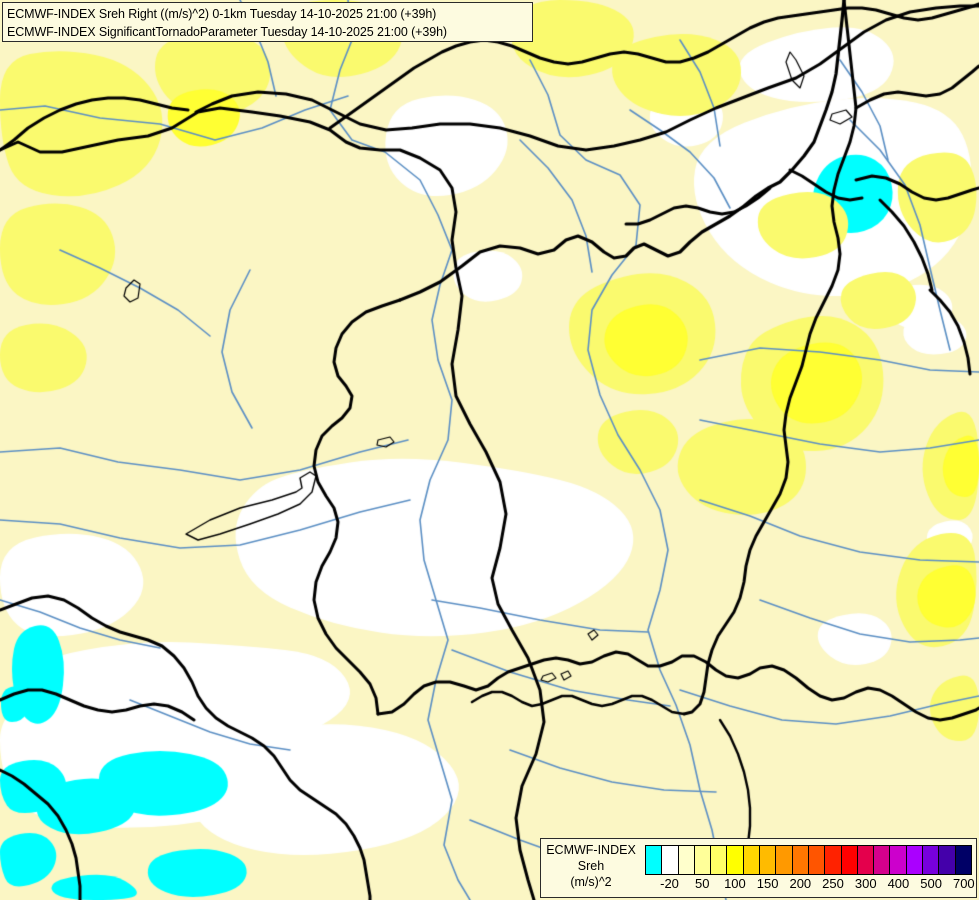 This screenshot has height=900, width=979. Describe the element at coordinates (669, 883) in the screenshot. I see `legend-tick--20: -20` at that location.